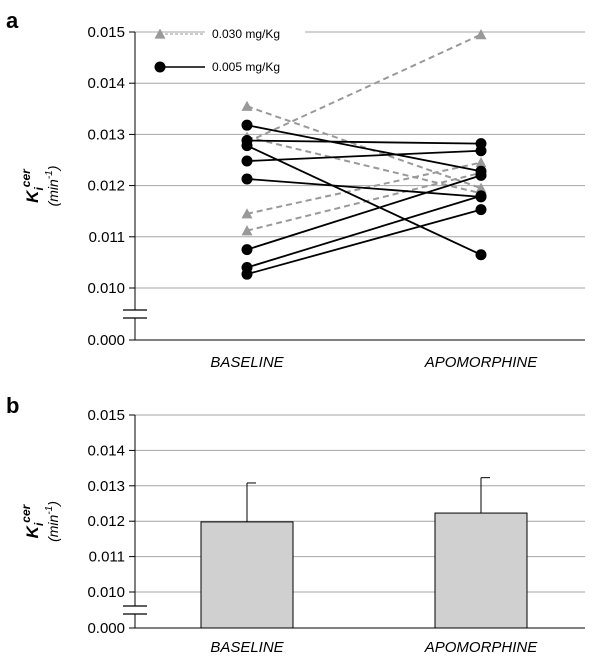 Image resolution: width=600 pixels, height=657 pixels. Describe the element at coordinates (32, 185) in the screenshot. I see `a-y-label-symbol: Kicer` at that location.